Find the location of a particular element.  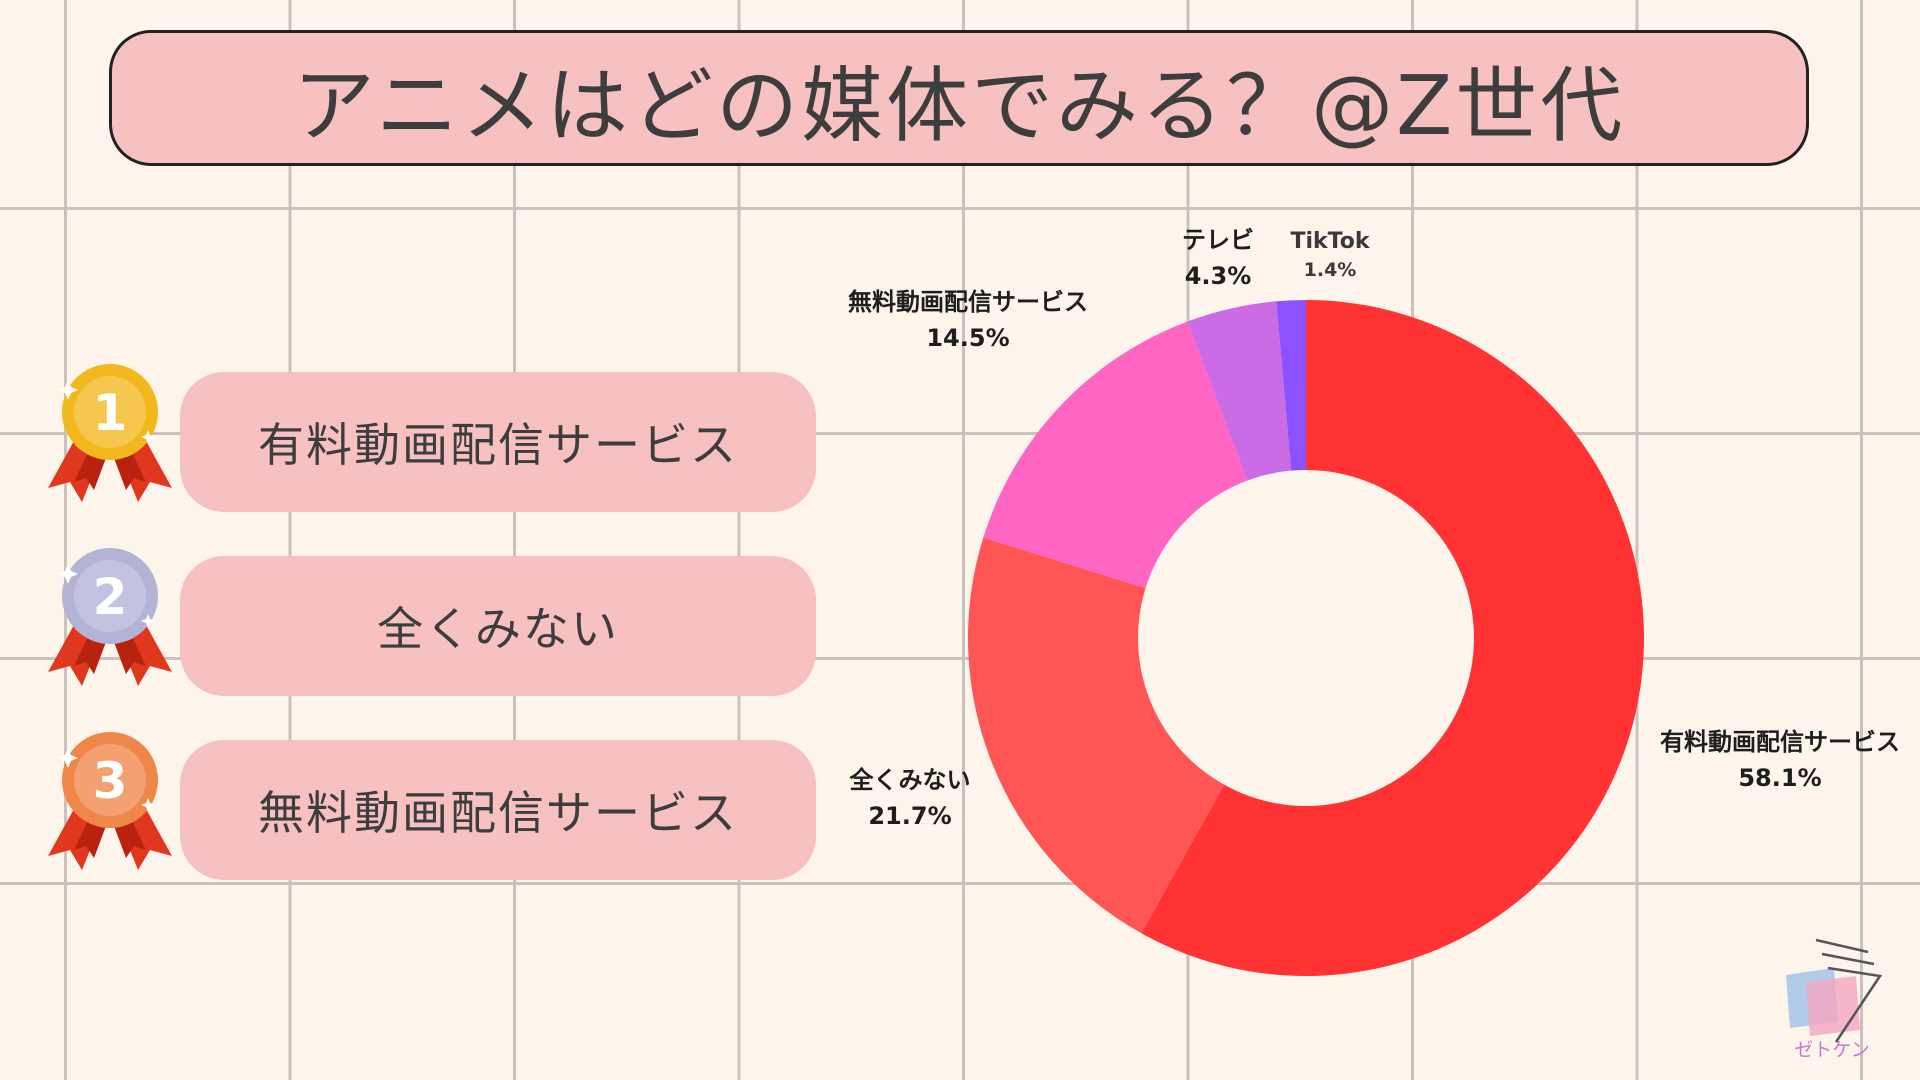

rank-label: 有料動画配信サービス is located at coordinates (498, 445).